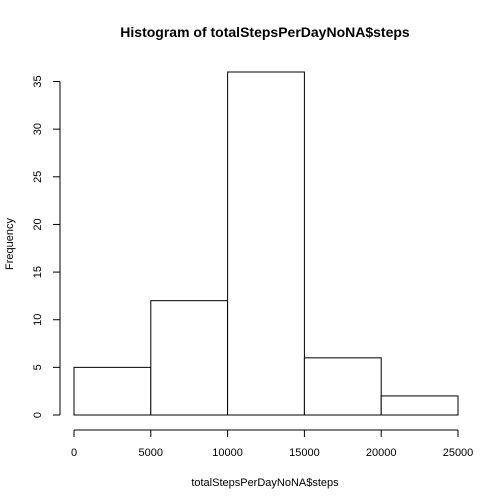 The height and width of the screenshot is (504, 504). What do you see at coordinates (458, 453) in the screenshot?
I see `x-tick-label-5: 25000` at bounding box center [458, 453].